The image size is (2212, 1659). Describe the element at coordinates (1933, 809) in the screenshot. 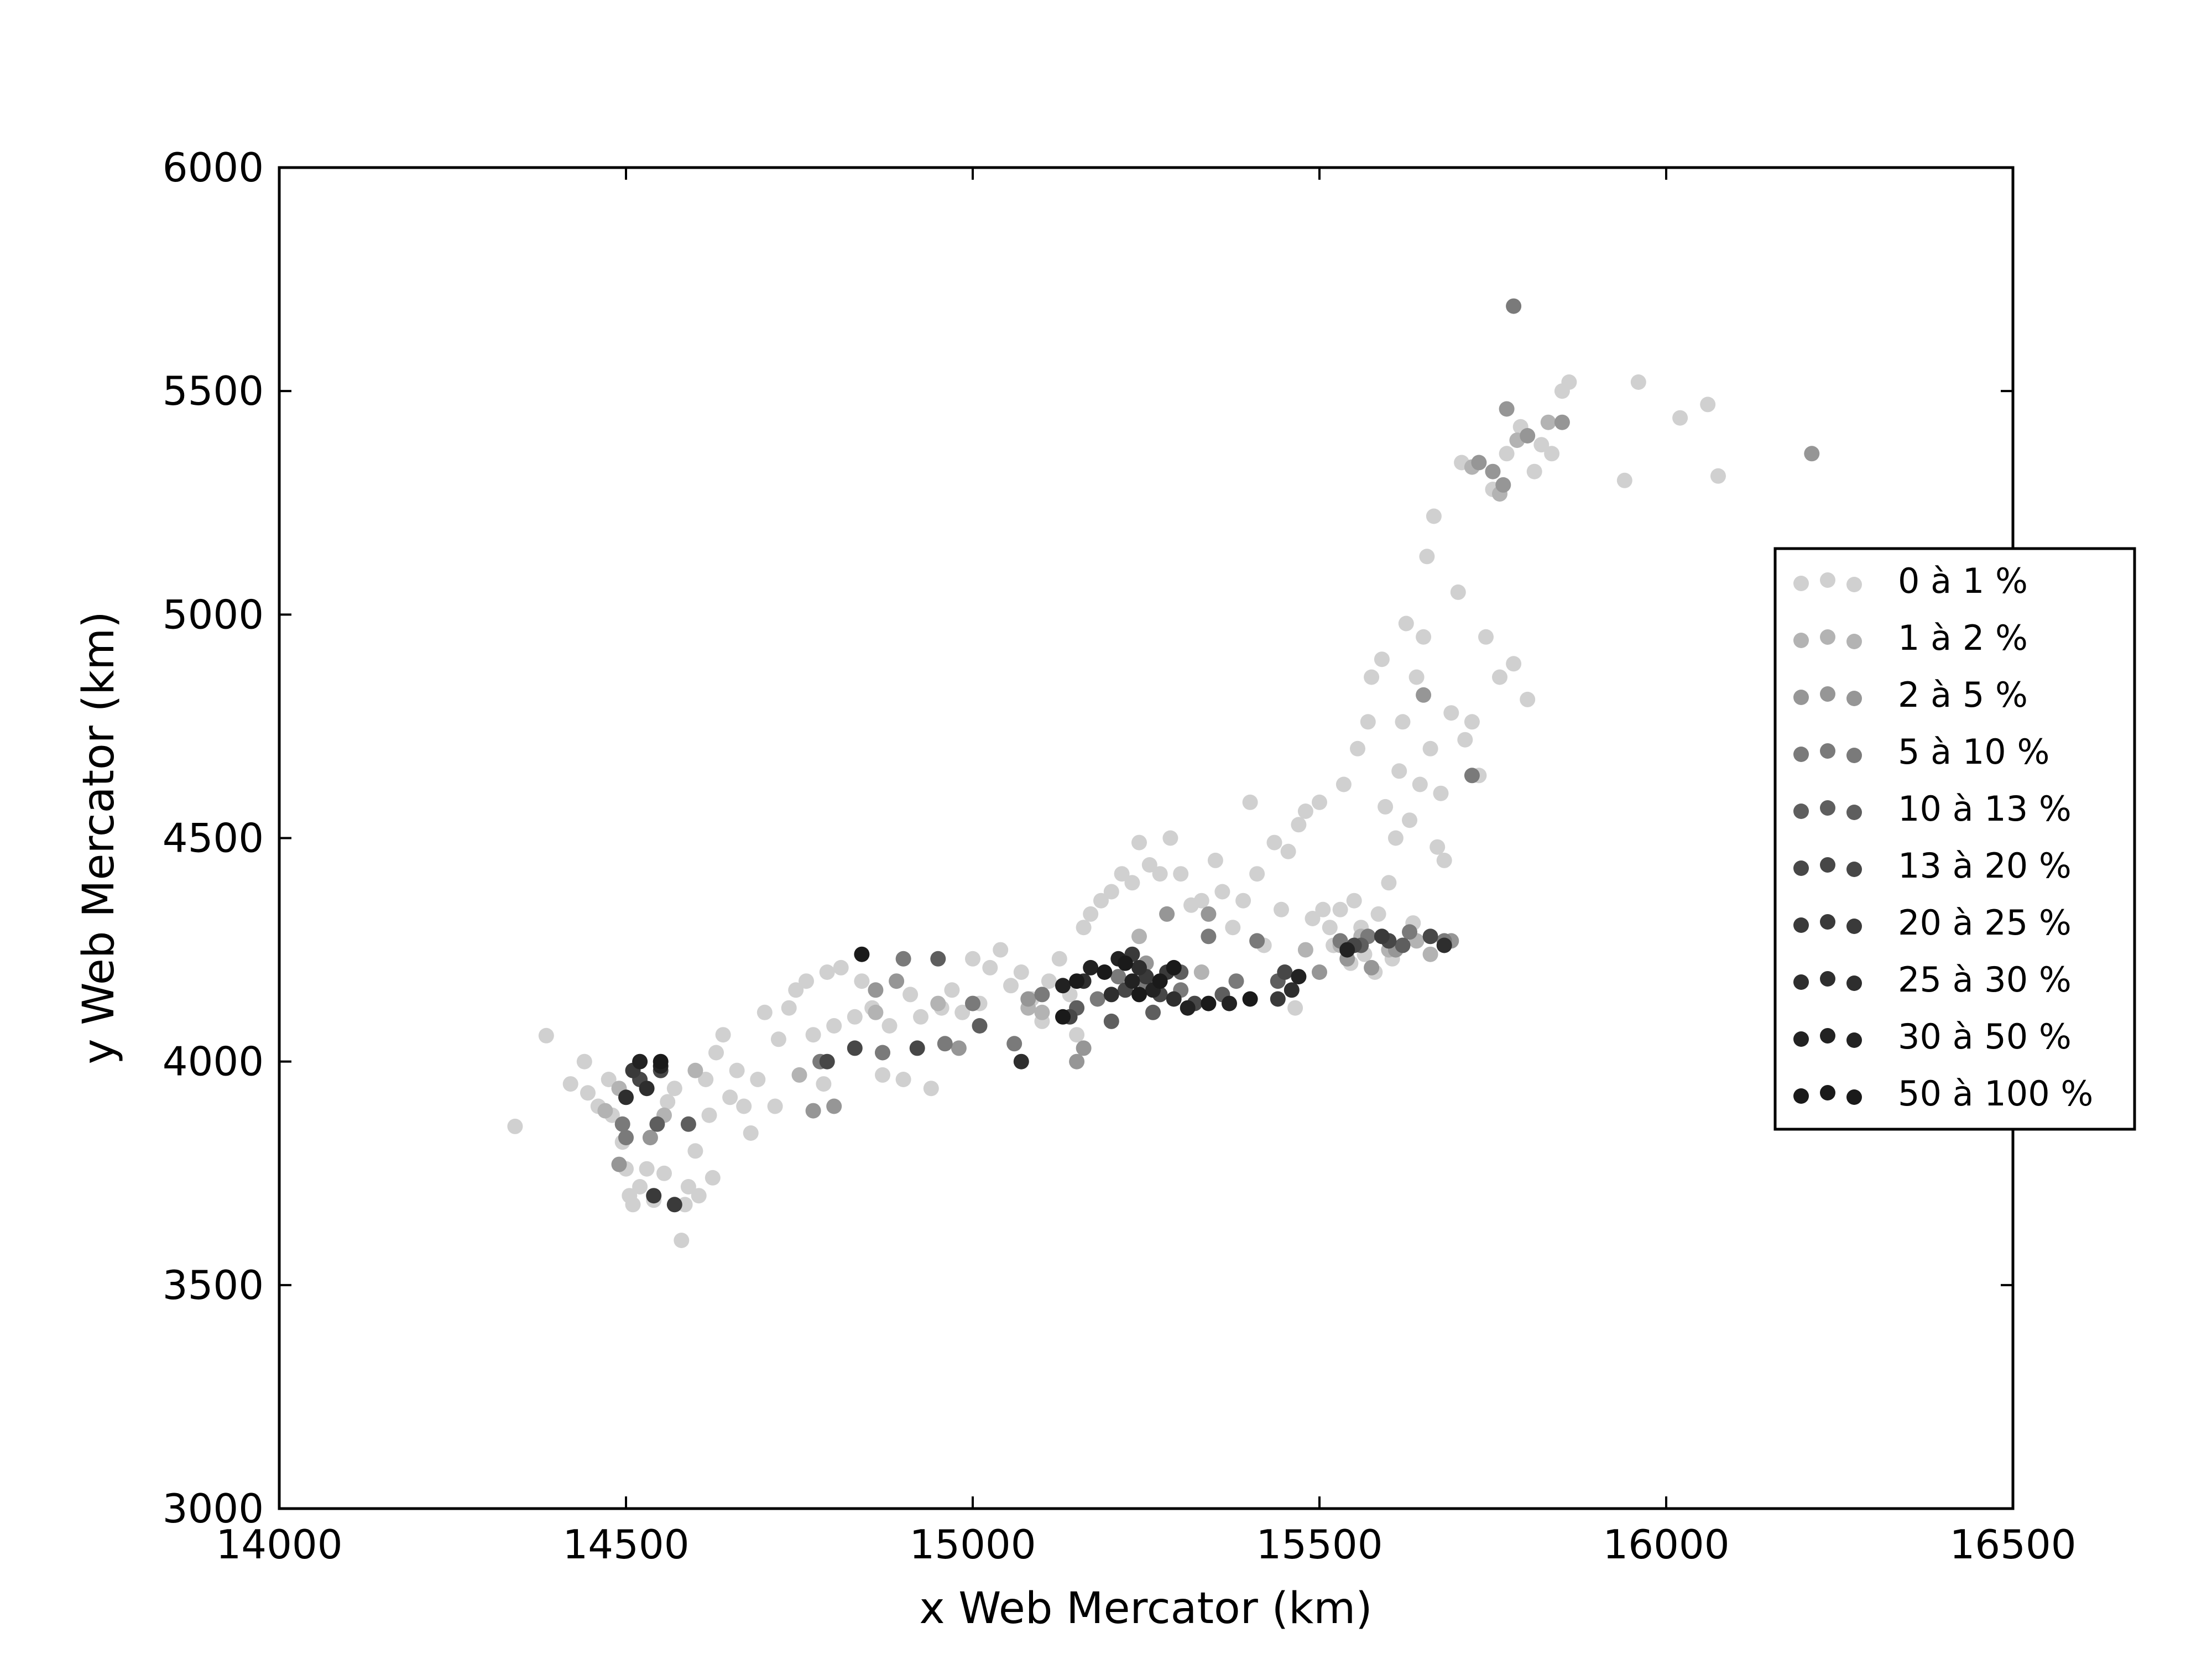

I see `legend-item: 10 à 13 %` at that location.